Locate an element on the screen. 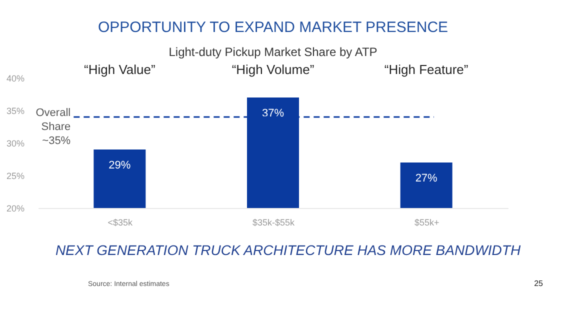 The width and height of the screenshot is (580, 327). y-tick-label: 40% is located at coordinates (15, 79).